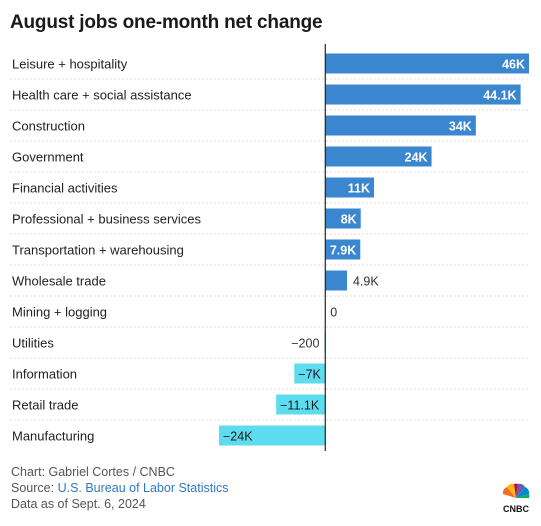  What do you see at coordinates (270, 345) in the screenshot?
I see `bar-row: Utilities −200` at bounding box center [270, 345].